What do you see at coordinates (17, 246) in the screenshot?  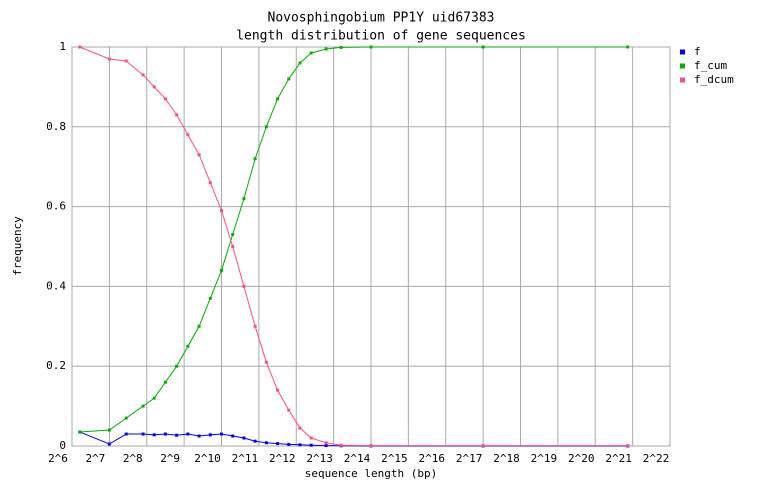 I see `y-axis-label: frequency` at bounding box center [17, 246].